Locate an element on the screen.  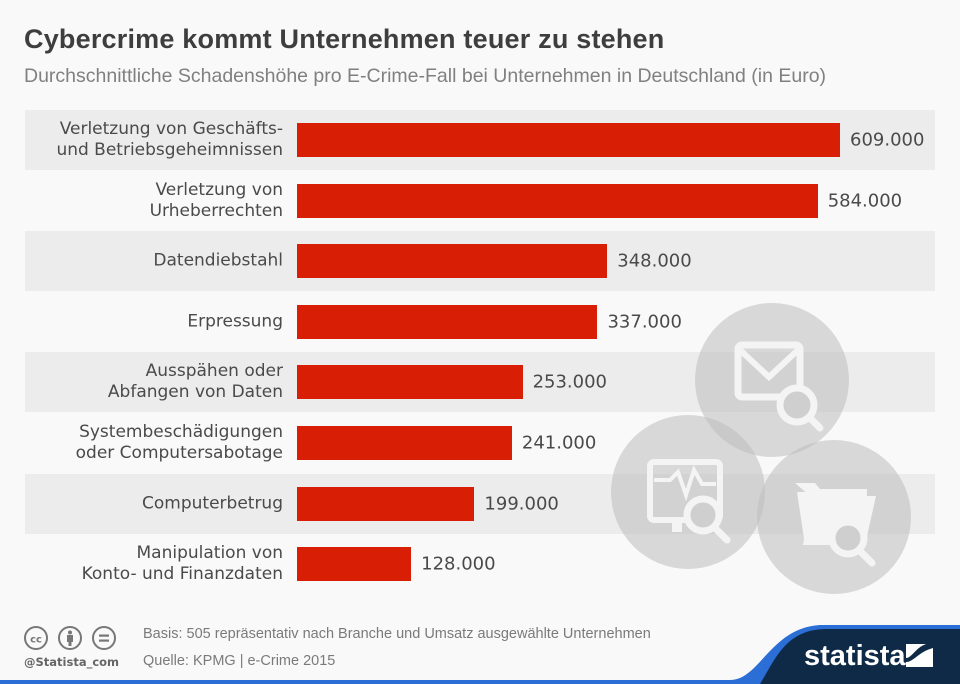
cc-icon: cc is located at coordinates (36, 638).